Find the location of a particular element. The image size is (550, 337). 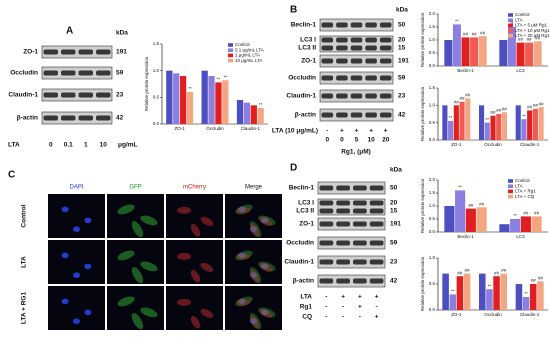

lane-unit: μg/mL is located at coordinates (128, 145).